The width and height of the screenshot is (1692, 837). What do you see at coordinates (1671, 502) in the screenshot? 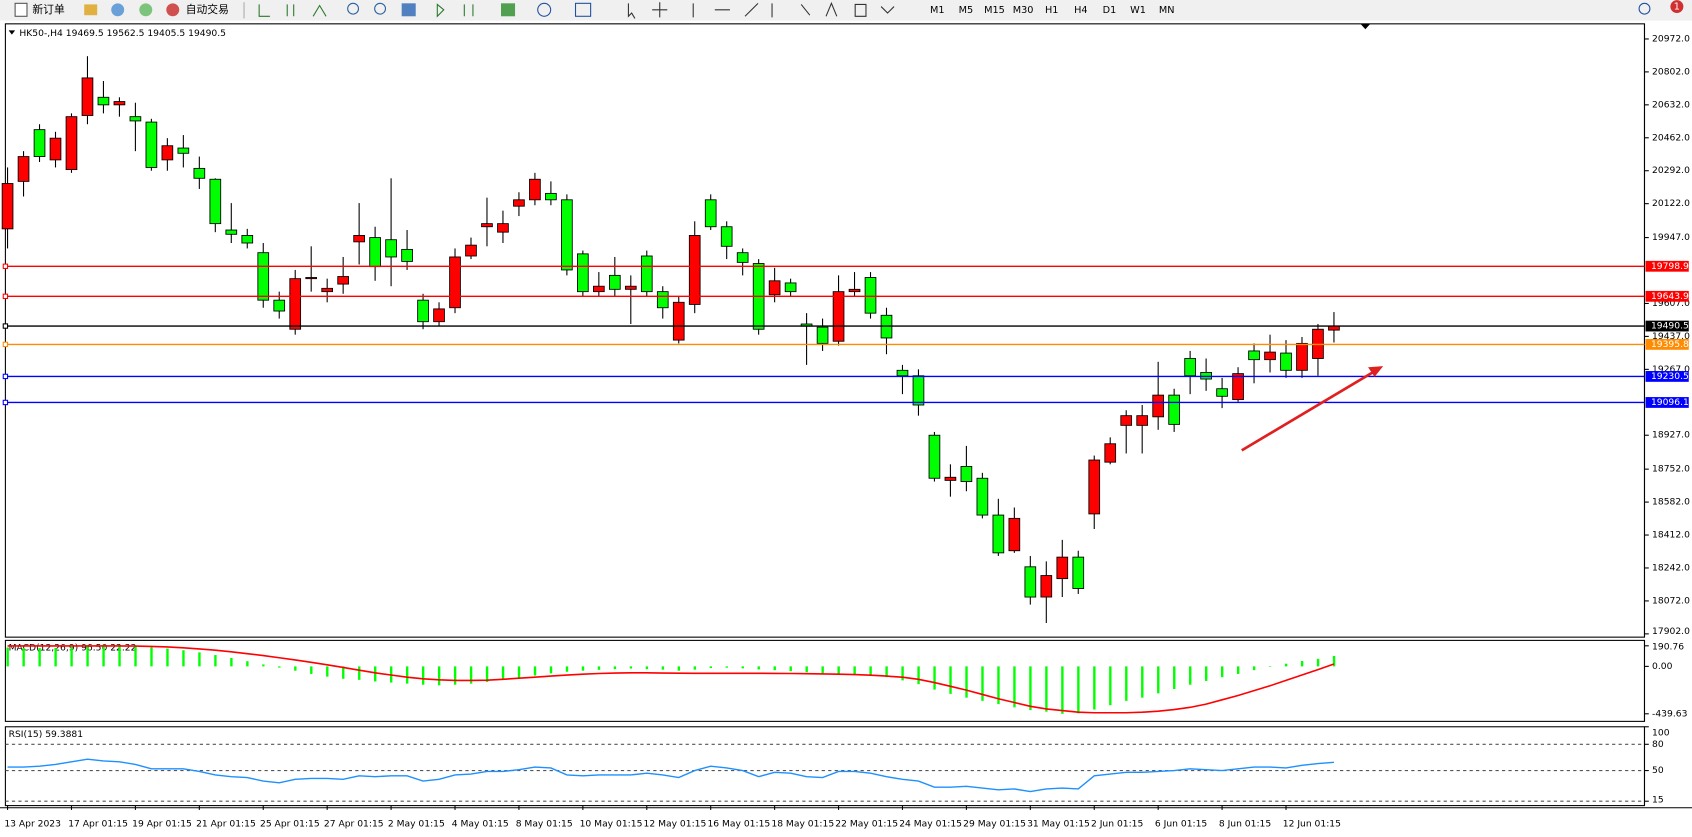
I see `y-tick-label: 18582.0` at bounding box center [1671, 502].